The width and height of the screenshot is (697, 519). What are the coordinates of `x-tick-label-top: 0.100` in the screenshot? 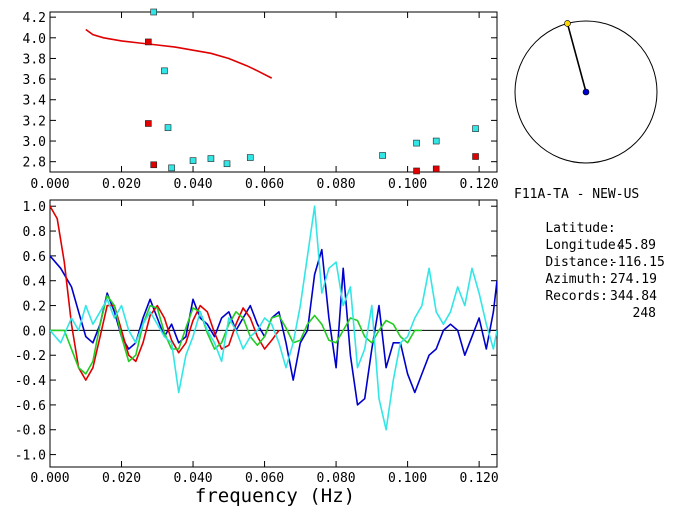 It's located at (407, 184).